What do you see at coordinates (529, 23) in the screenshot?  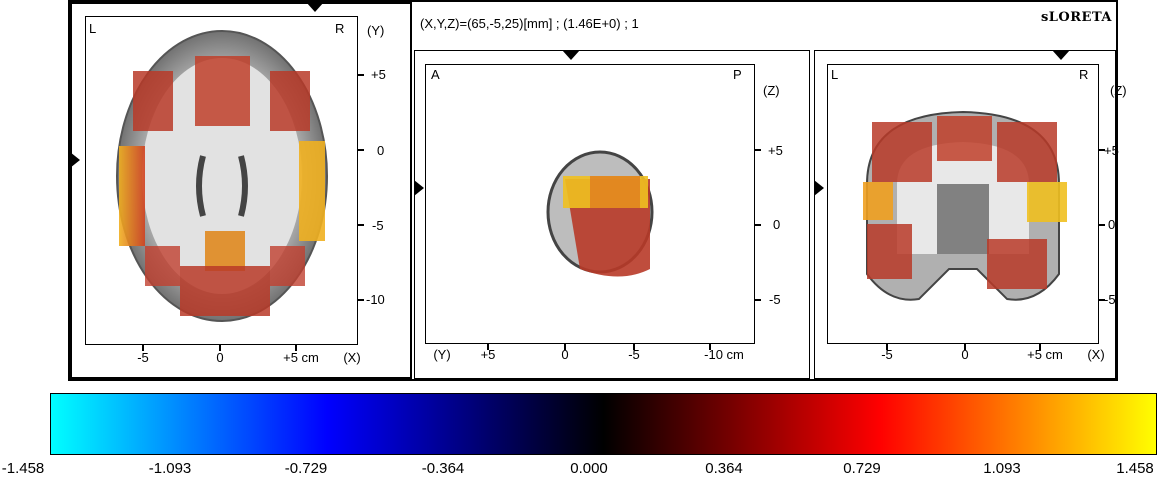 I see `coordinate-readout: (X,Y,Z)=(65,-5,25)[mm] ; (1.46E+0) ; 1` at bounding box center [529, 23].